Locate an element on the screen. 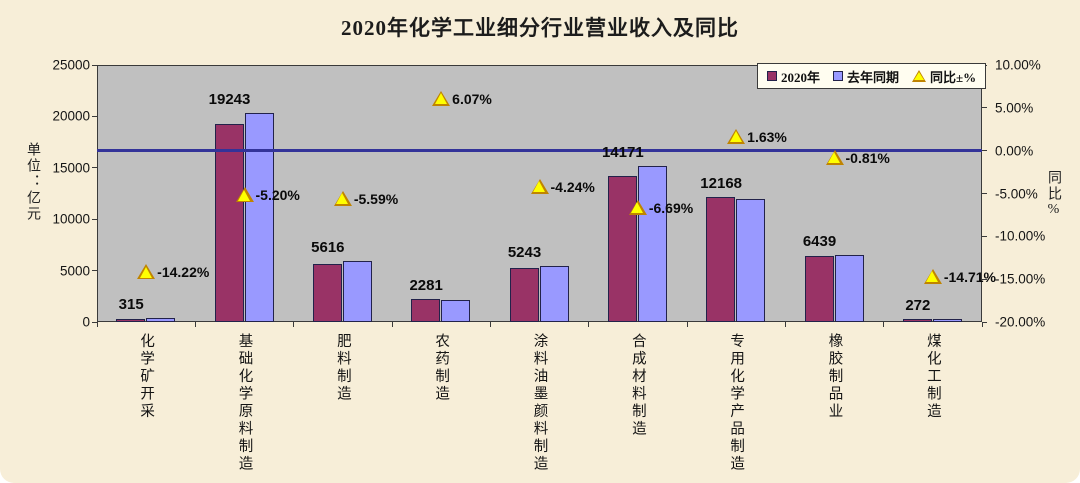 This screenshot has width=1080, height=483. value-label: 14171 is located at coordinates (622, 152).